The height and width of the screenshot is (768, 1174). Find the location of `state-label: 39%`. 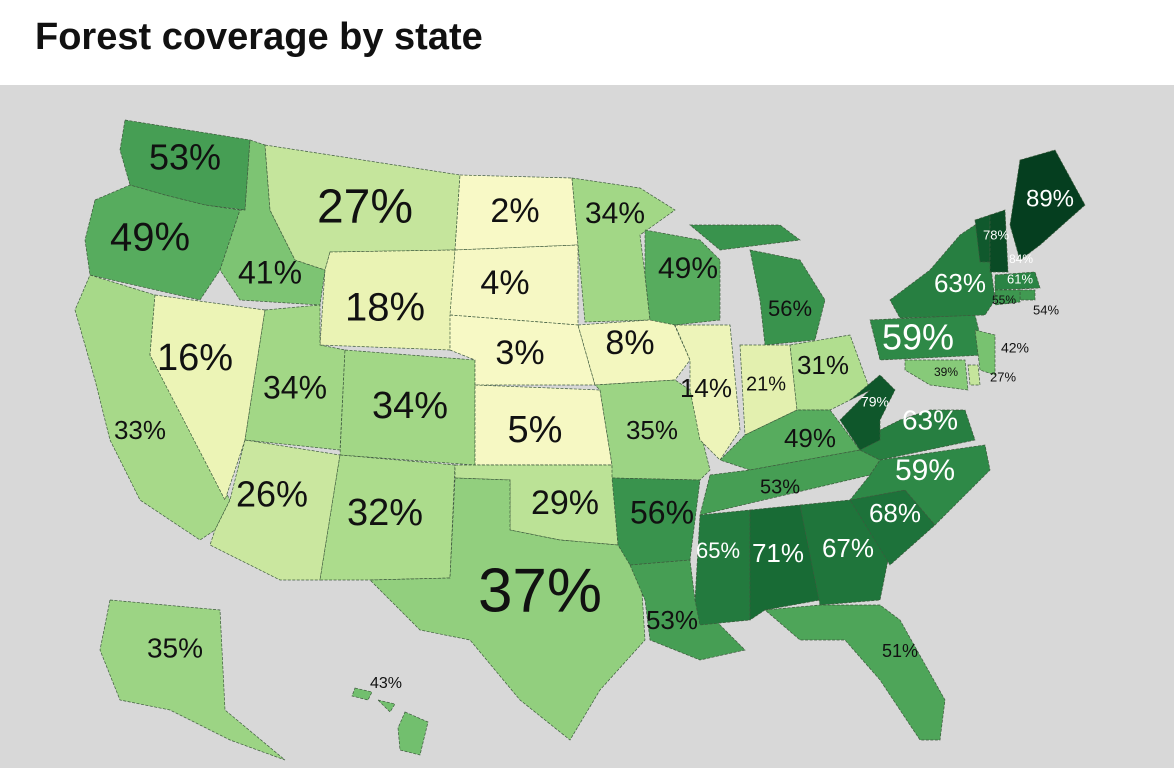

state-label: 39% is located at coordinates (946, 372).